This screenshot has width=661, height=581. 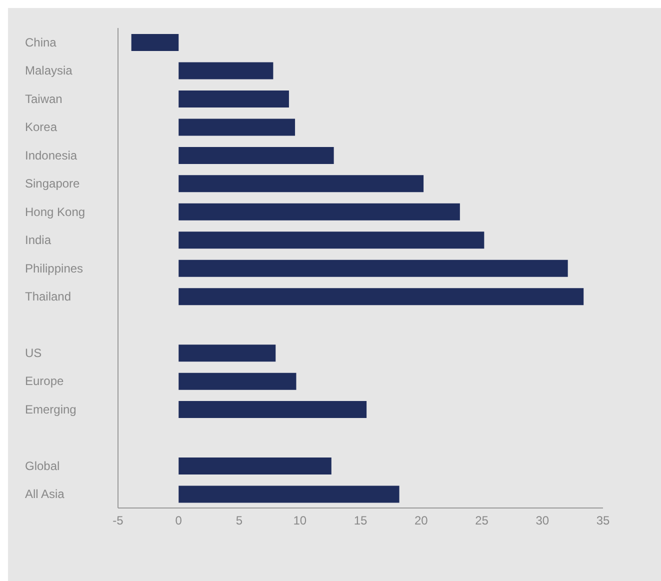 I want to click on x-tick-label: 20, so click(x=421, y=521).